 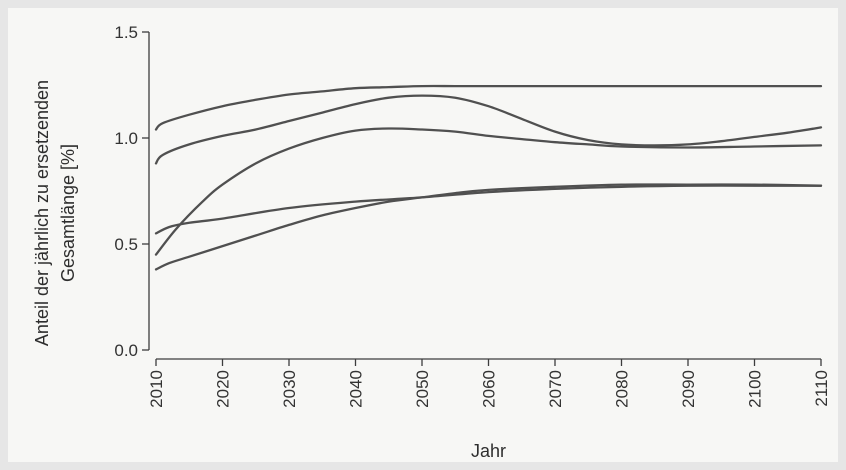 I want to click on x-tick-label: 2040, so click(x=356, y=389).